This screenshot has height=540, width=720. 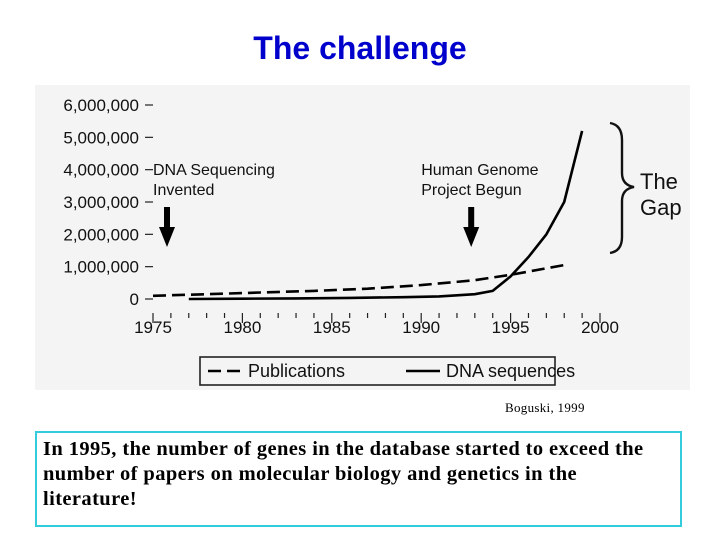 I want to click on y-tick-label: 4,000,000, so click(x=101, y=170).